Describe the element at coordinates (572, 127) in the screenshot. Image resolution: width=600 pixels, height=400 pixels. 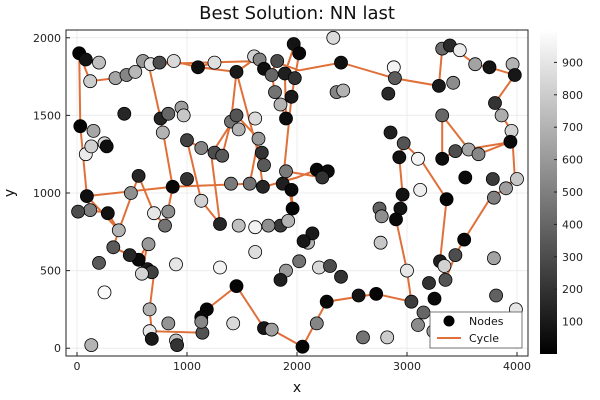
I see `colorbar-tick-label: 700` at that location.